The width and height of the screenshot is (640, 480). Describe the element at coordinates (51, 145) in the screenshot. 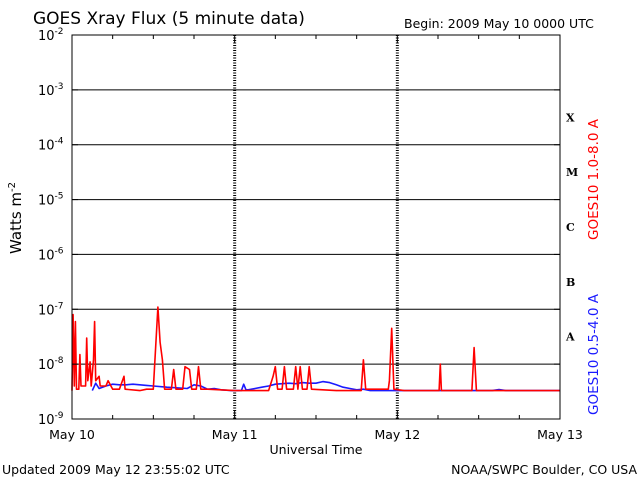

I see `y-tick-label: 10⁻⁴` at that location.